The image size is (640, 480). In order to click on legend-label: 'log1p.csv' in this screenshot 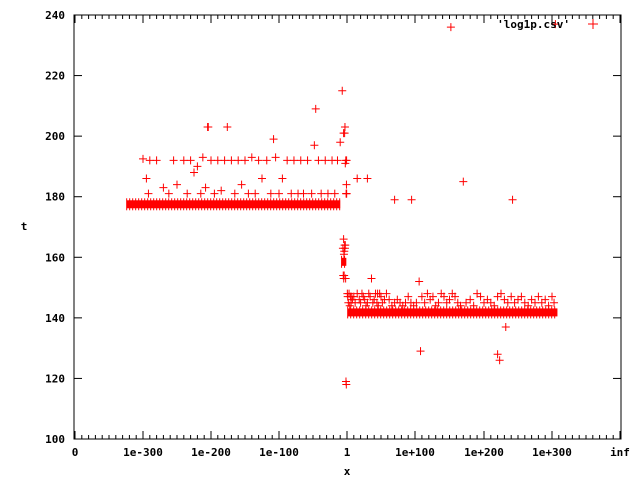, I will do `click(533, 24)`.